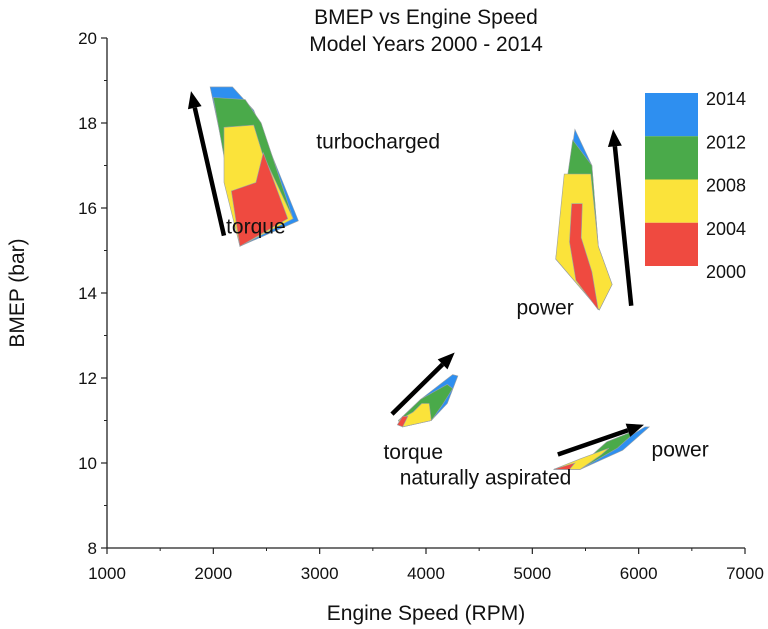  I want to click on label-torque-natural: torque, so click(413, 452).